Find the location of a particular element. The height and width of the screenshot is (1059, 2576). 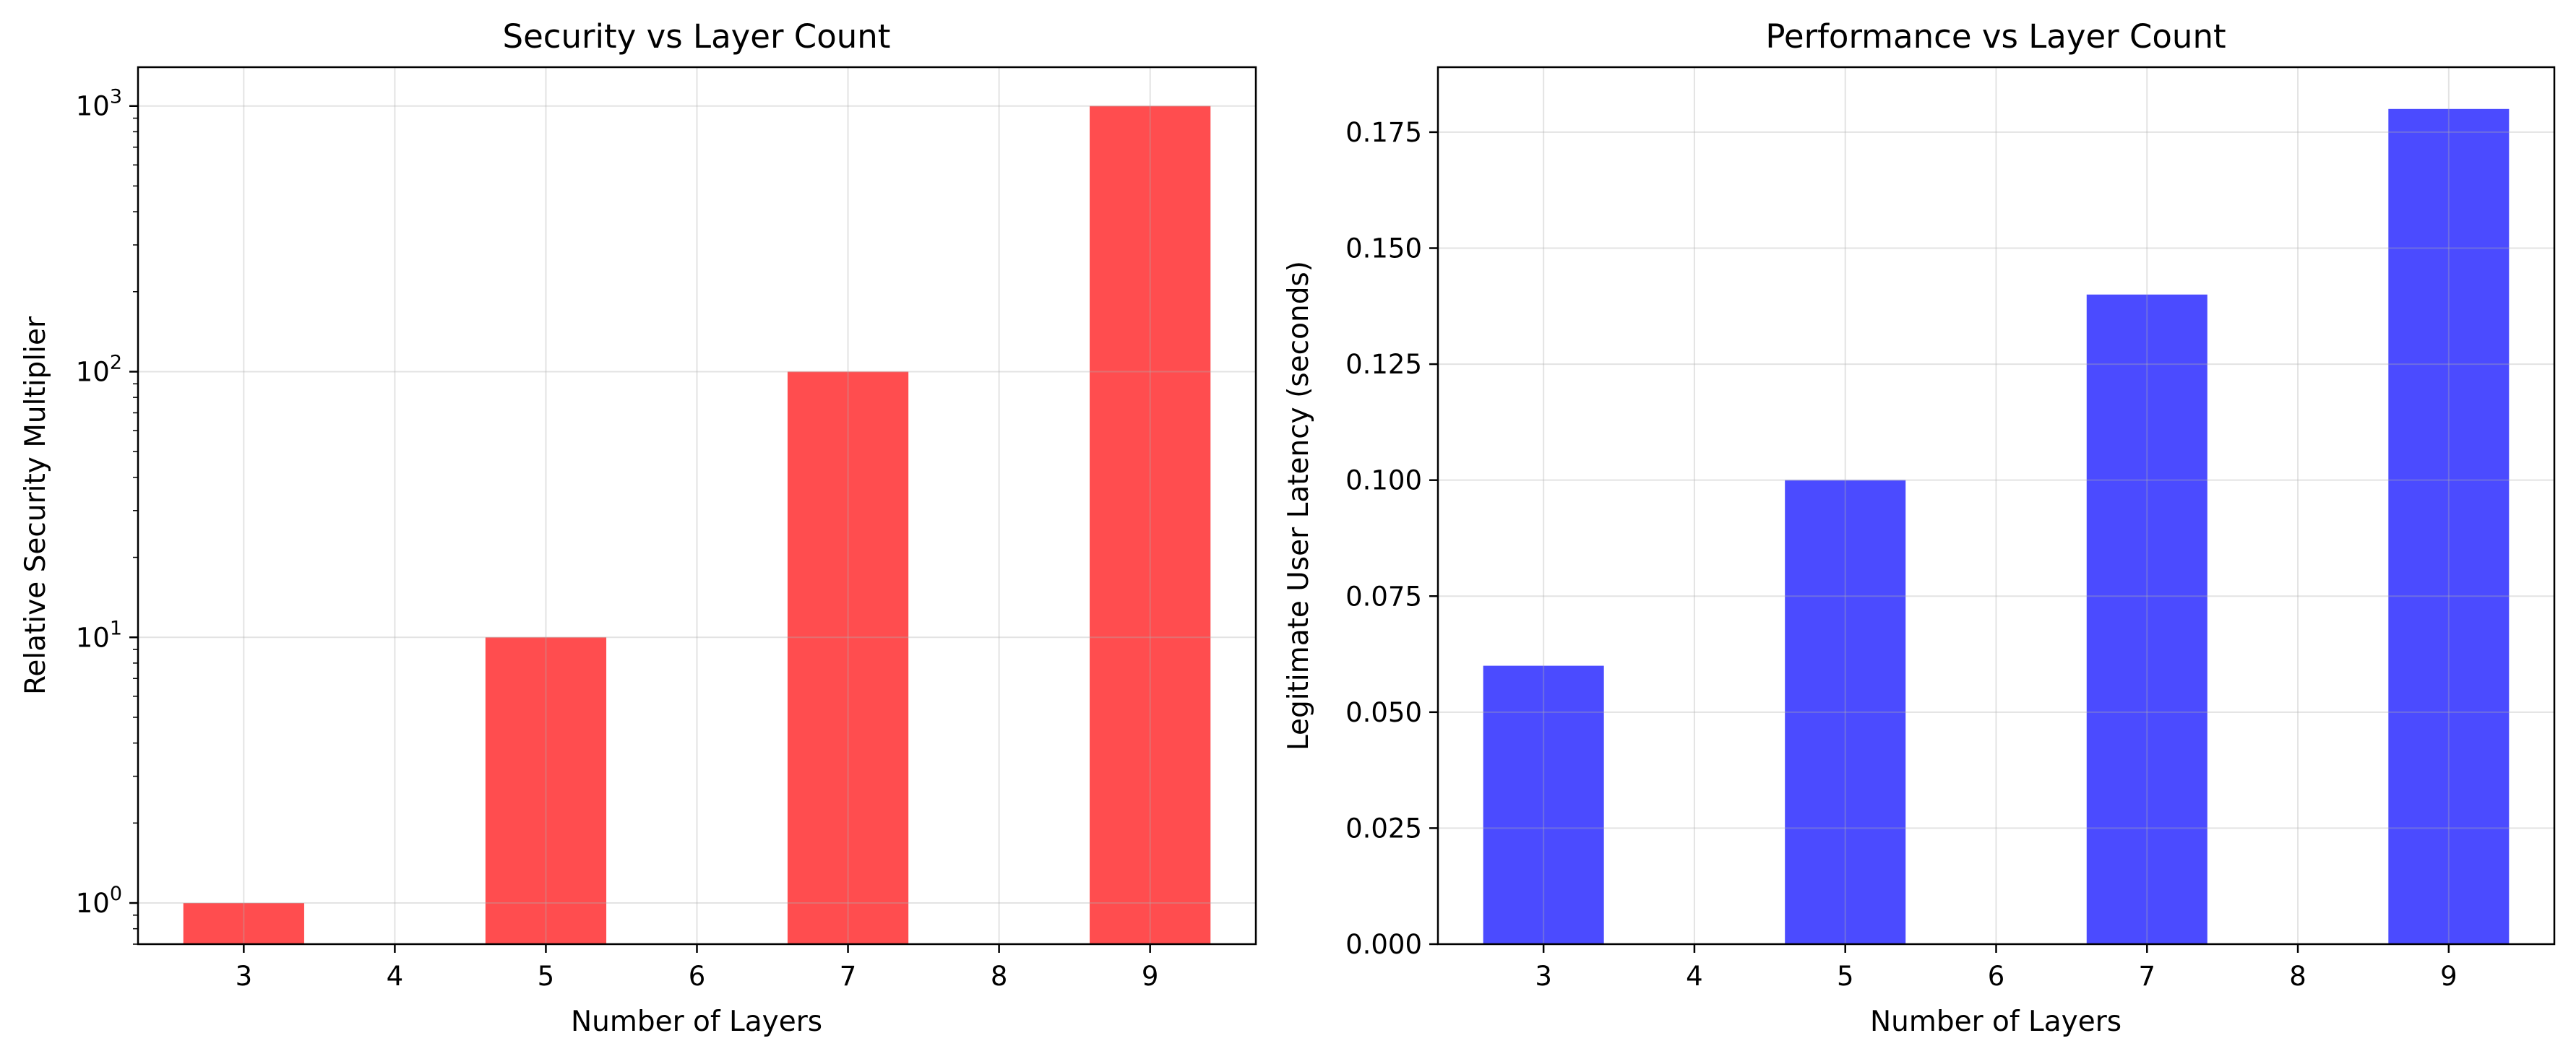

performance-x-tick-label: 5 is located at coordinates (1845, 976).